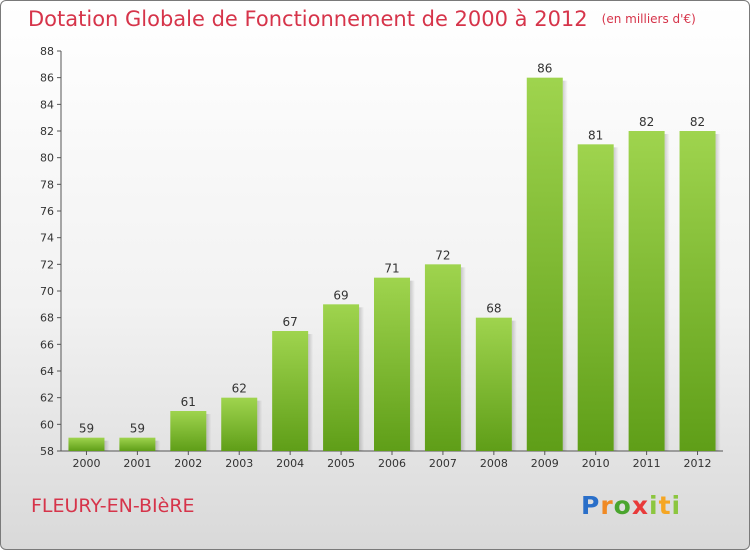 This screenshot has height=550, width=750. Describe the element at coordinates (442, 255) in the screenshot. I see `data-label-2007: 72` at that location.